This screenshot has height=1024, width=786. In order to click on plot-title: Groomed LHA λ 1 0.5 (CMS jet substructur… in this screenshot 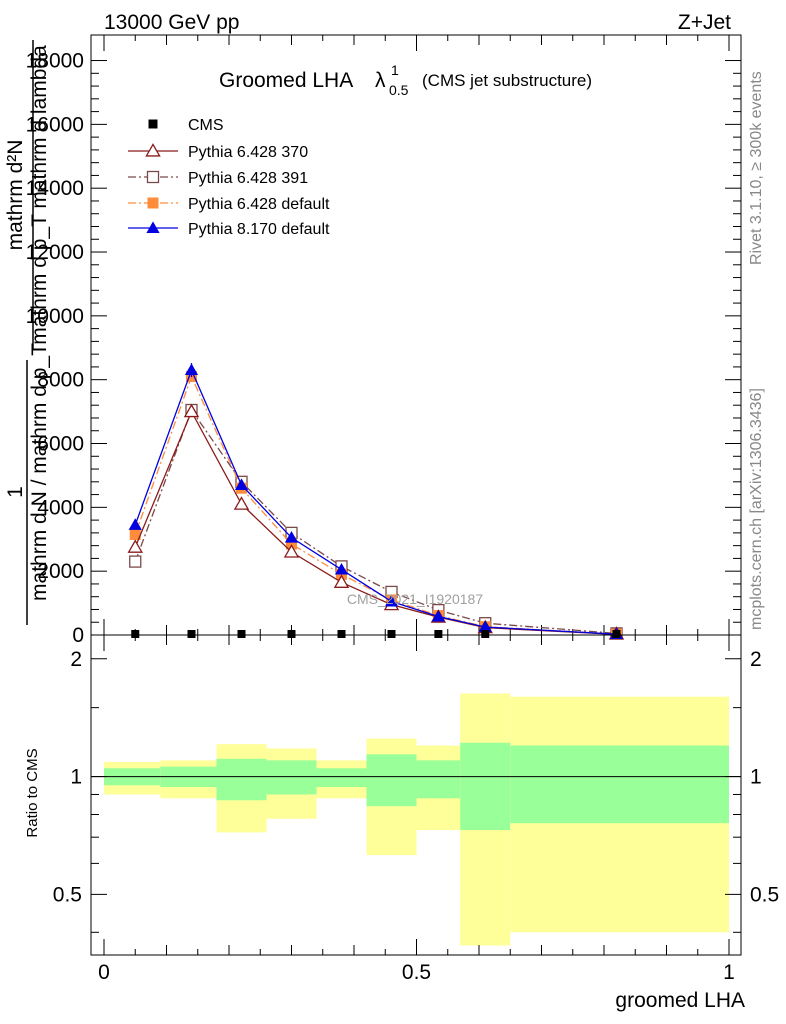, I will do `click(405, 80)`.